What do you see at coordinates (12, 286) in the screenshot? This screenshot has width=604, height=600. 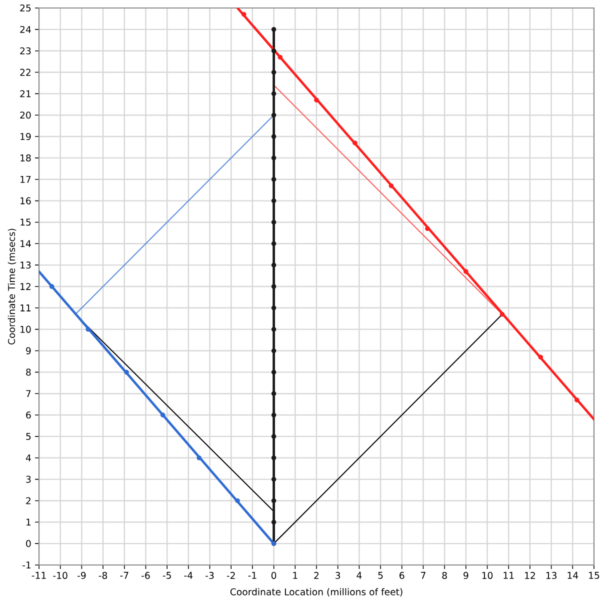 I see `y-axis-title: Coordinate Time (msecs)` at bounding box center [12, 286].